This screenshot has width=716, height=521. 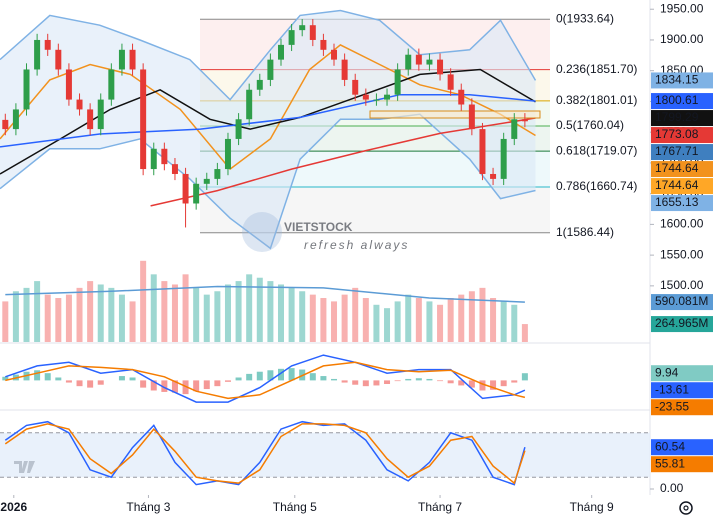 What do you see at coordinates (596, 69) in the screenshot?
I see `fib-label: 0.236(1851.70)` at bounding box center [596, 69].